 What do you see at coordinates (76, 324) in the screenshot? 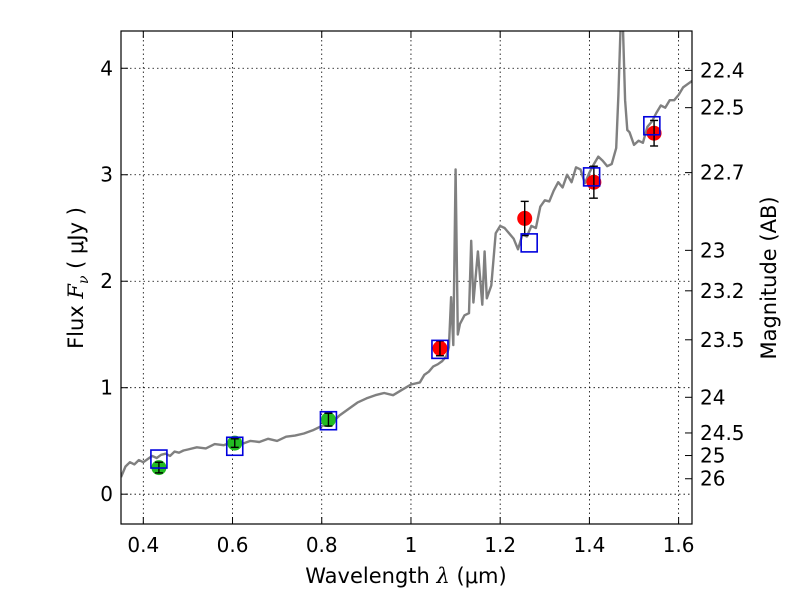
I see `y-axis-title-prefix: Flux` at bounding box center [76, 324].